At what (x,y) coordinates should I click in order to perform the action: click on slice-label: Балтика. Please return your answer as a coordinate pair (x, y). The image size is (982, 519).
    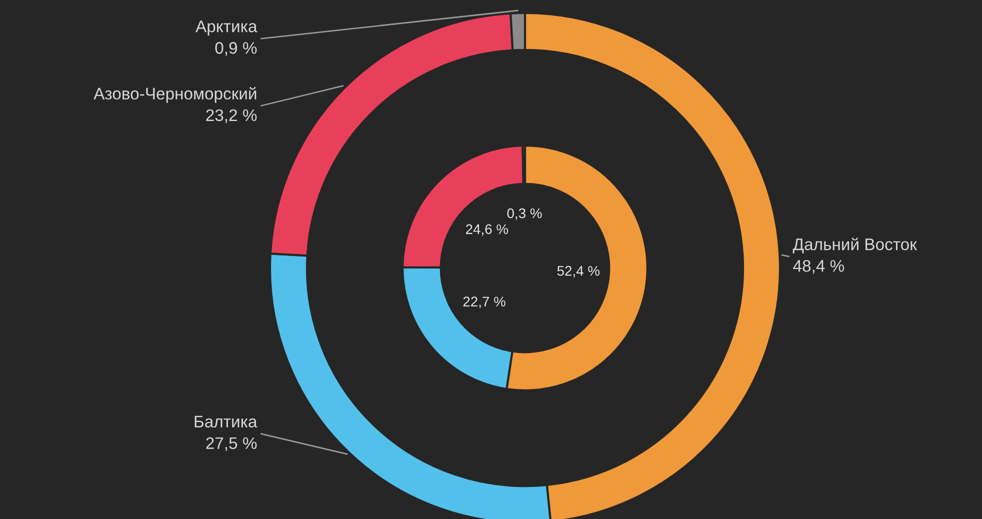
    Looking at the image, I should click on (226, 422).